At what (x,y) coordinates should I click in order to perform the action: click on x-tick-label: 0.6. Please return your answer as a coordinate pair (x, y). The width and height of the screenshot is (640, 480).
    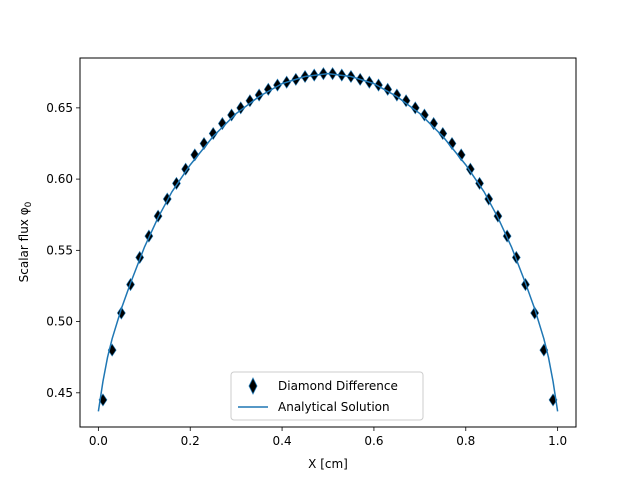
    Looking at the image, I should click on (373, 441).